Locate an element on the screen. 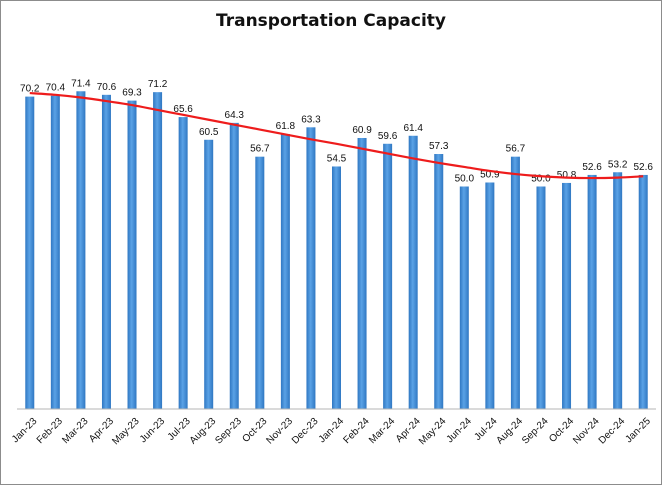  data-label-Apr-24: 61.4 is located at coordinates (413, 128).